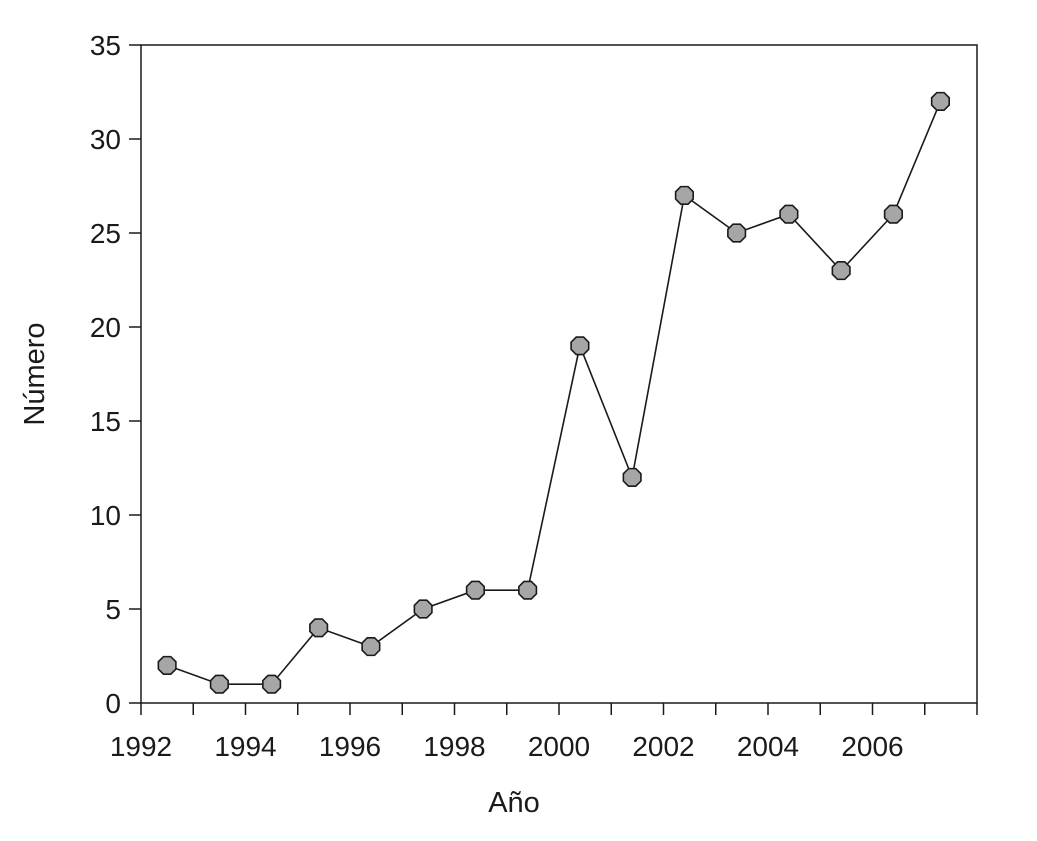 The image size is (1037, 841). Describe the element at coordinates (141, 746) in the screenshot. I see `x-tick-label: 1992` at that location.